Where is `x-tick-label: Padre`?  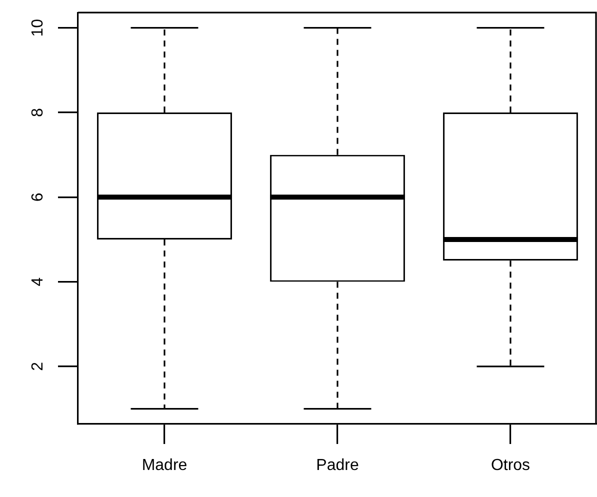
x-tick-label: Padre is located at coordinates (337, 465).